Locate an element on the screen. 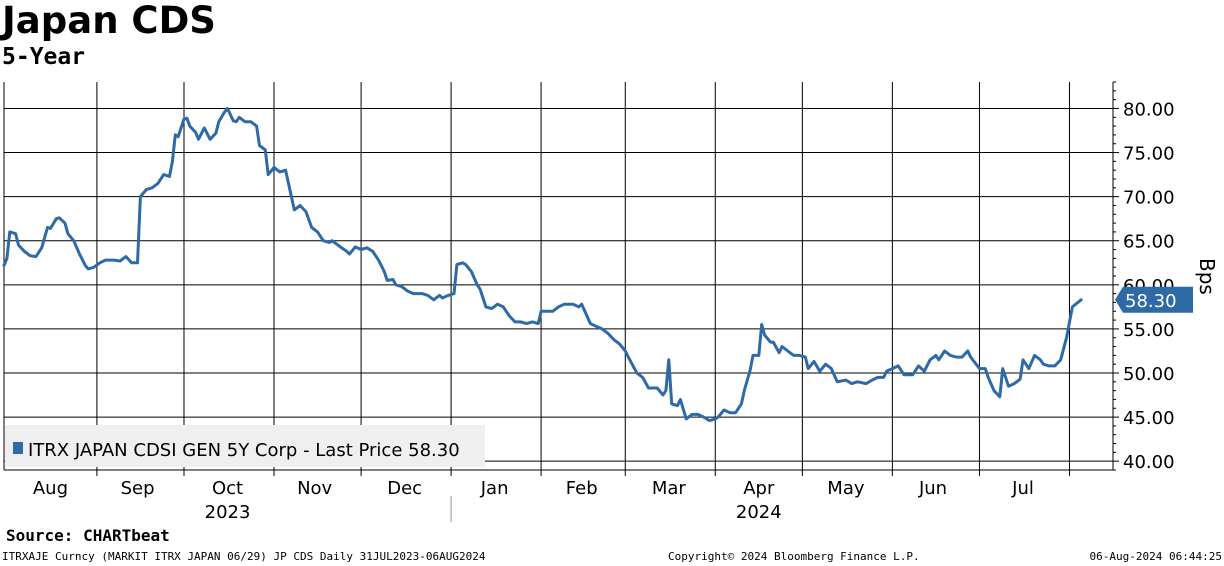 The width and height of the screenshot is (1224, 566). y-tick-label: 65.00 is located at coordinates (1149, 242).